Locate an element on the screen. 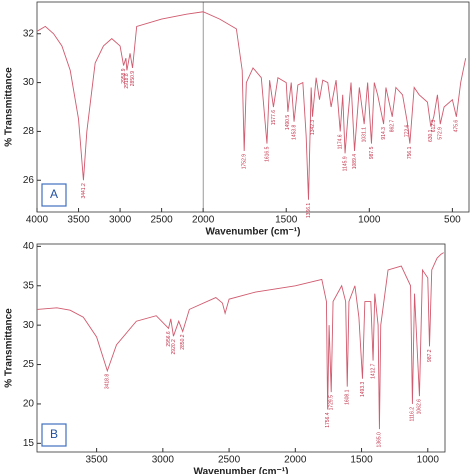 The width and height of the screenshot is (474, 474). peak-label: 1453.8 is located at coordinates (294, 132).